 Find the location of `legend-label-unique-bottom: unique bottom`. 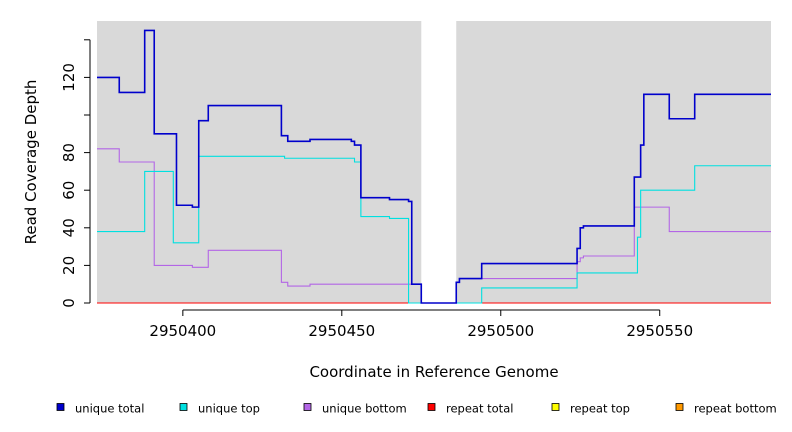

legend-label-unique-bottom: unique bottom is located at coordinates (364, 409).